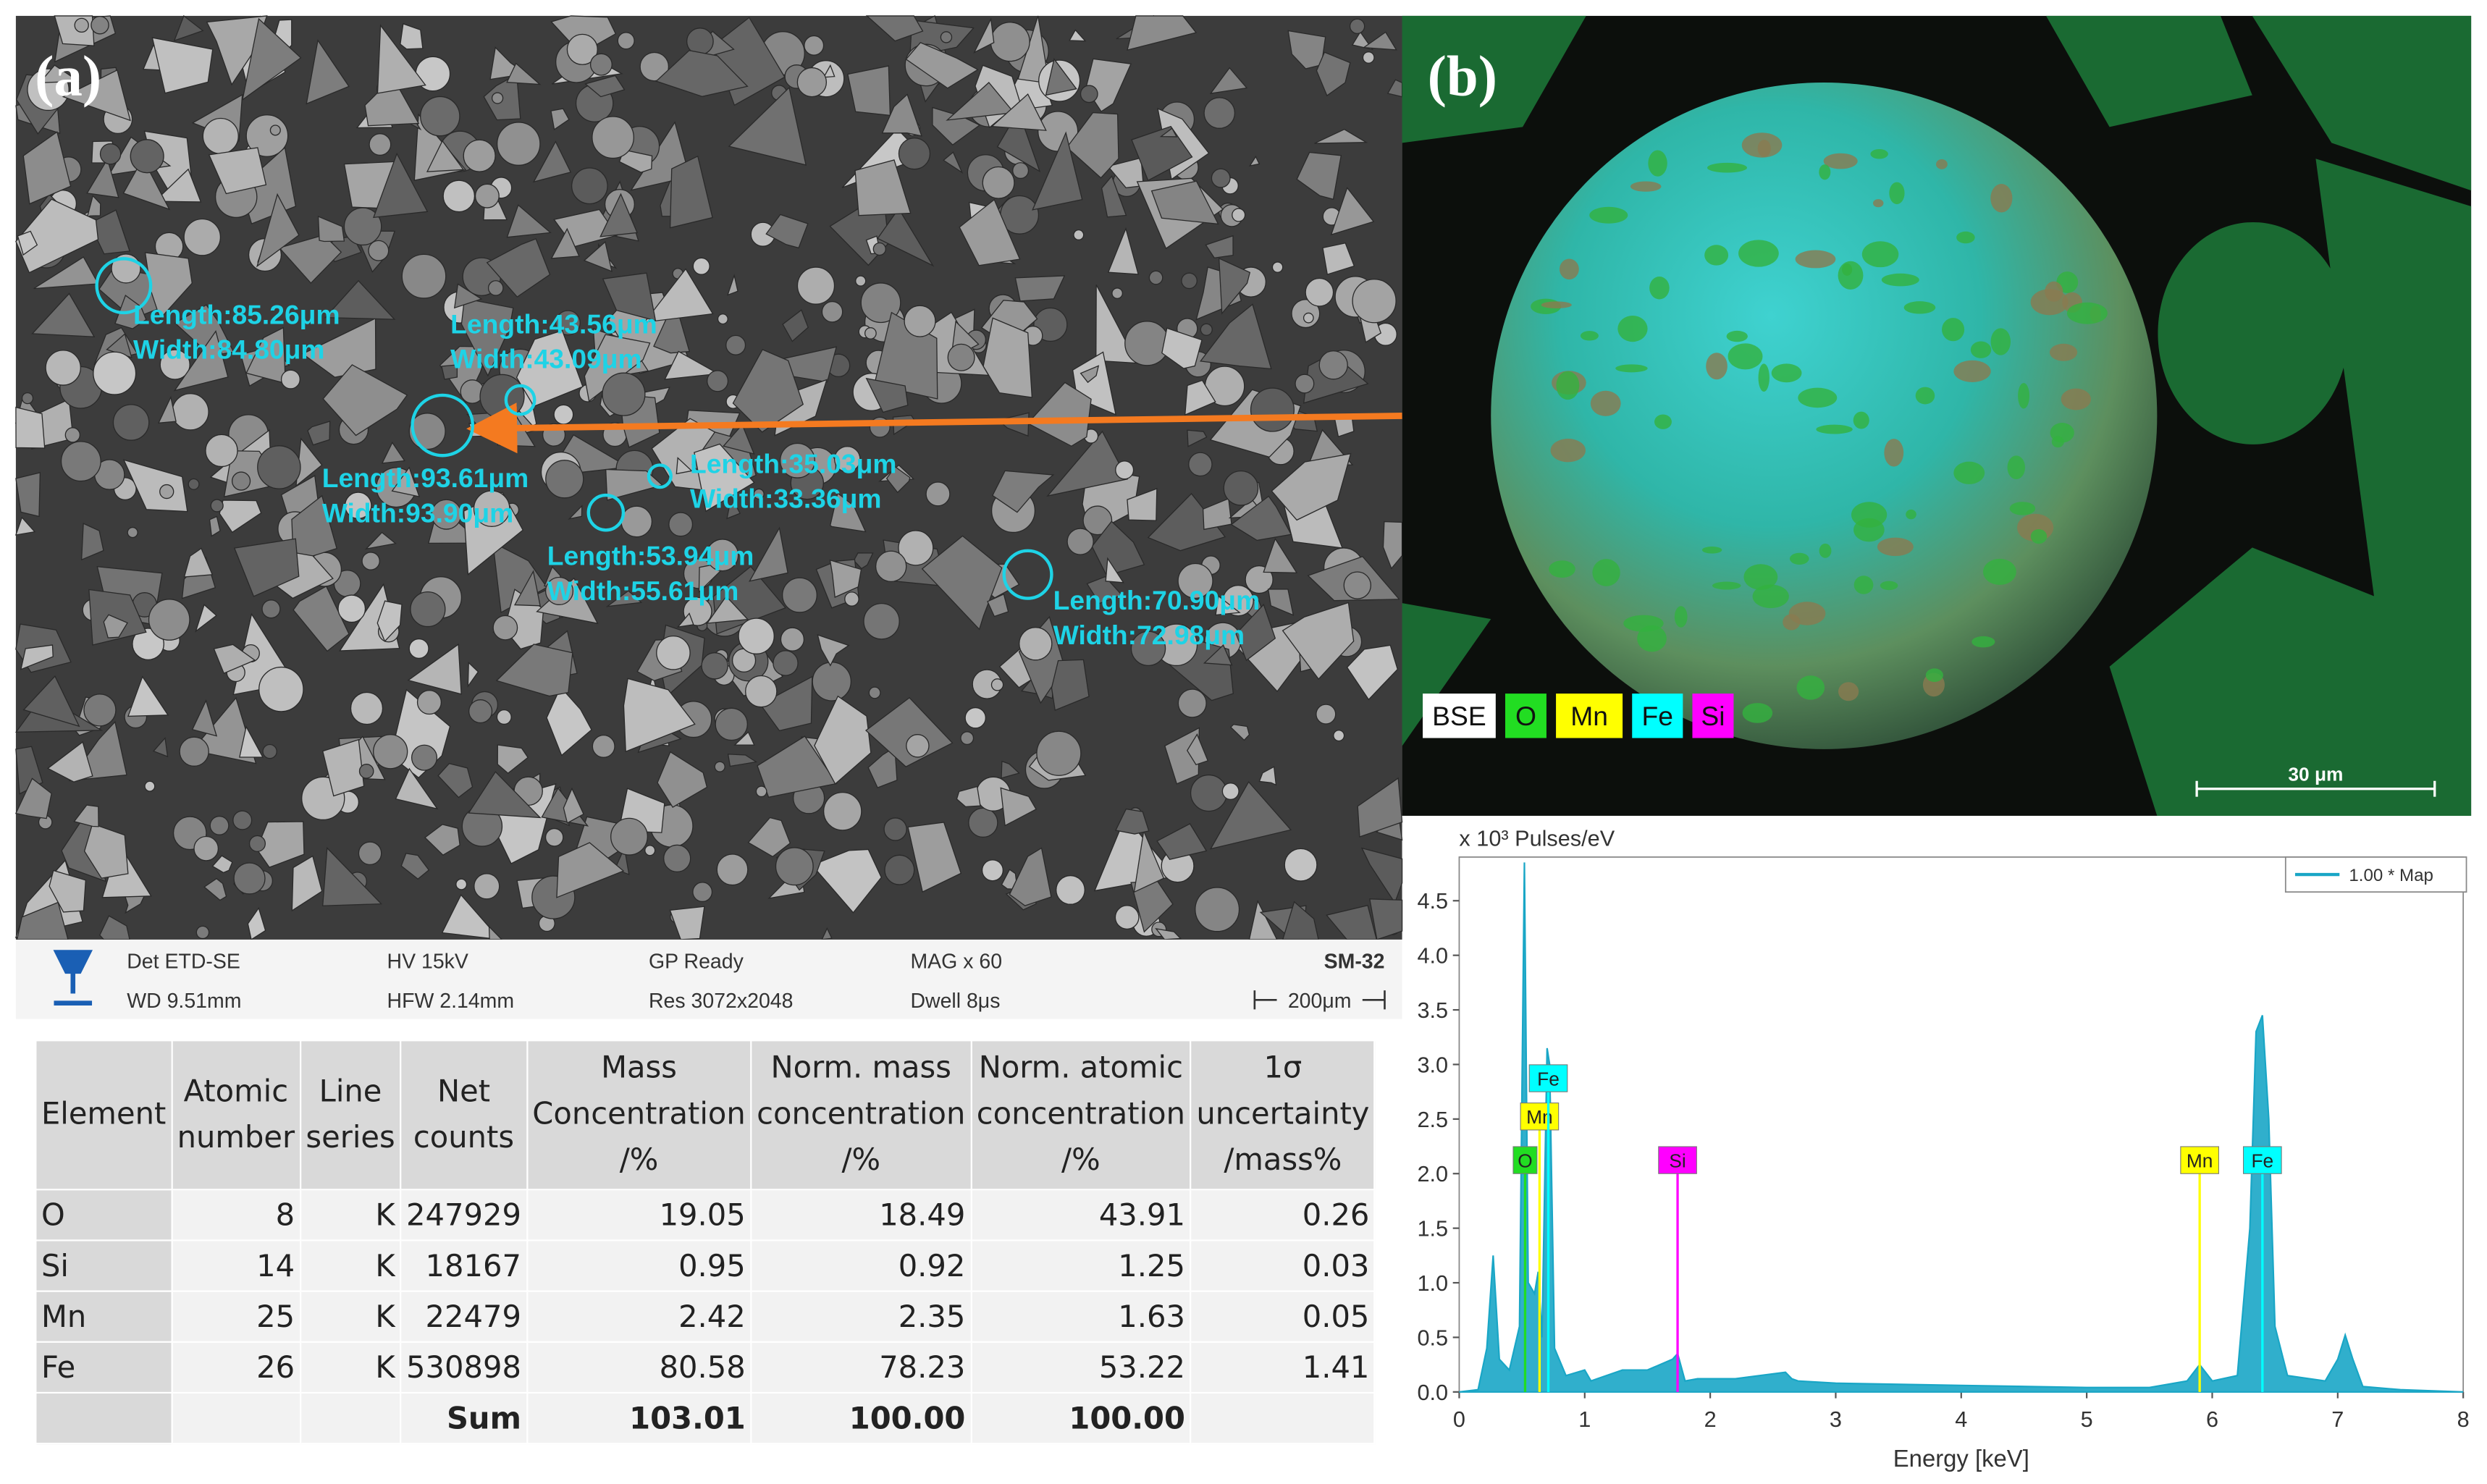 Image resolution: width=2487 pixels, height=1484 pixels. I want to click on eds-legend: BSE O Mn Fe Si, so click(1578, 715).